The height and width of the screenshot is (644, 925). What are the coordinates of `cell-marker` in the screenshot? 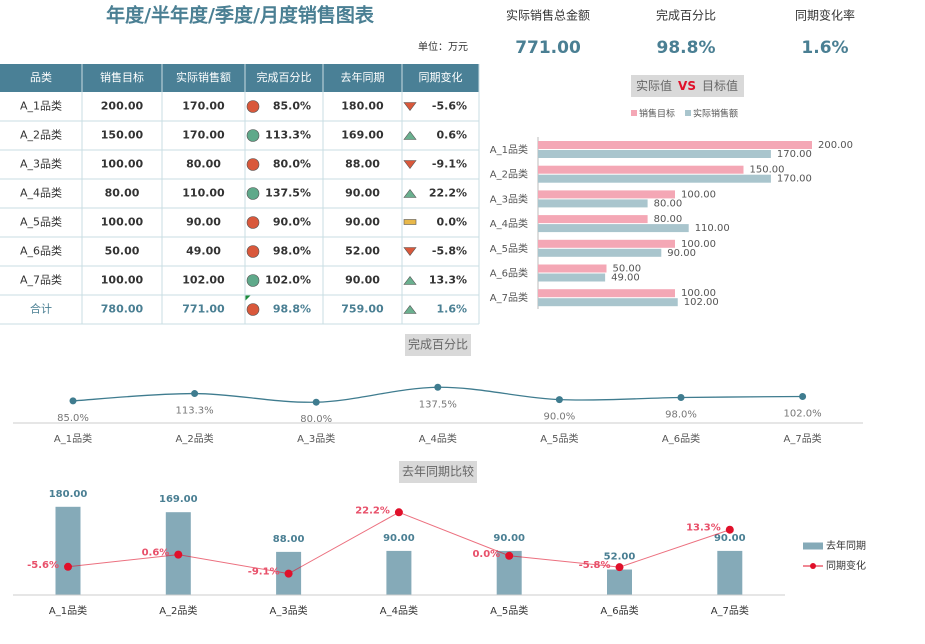 It's located at (248, 298).